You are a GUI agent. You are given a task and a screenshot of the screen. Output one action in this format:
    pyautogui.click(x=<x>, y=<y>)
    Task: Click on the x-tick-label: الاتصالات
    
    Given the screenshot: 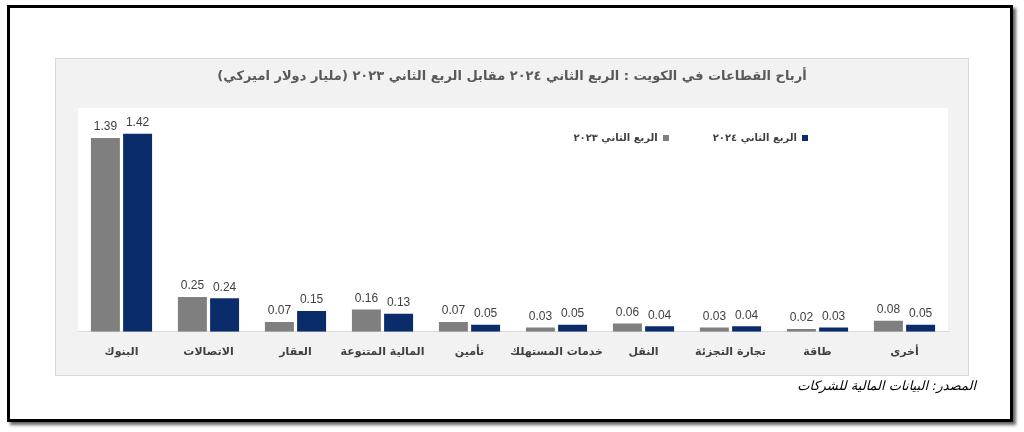 What is the action you would take?
    pyautogui.click(x=208, y=352)
    